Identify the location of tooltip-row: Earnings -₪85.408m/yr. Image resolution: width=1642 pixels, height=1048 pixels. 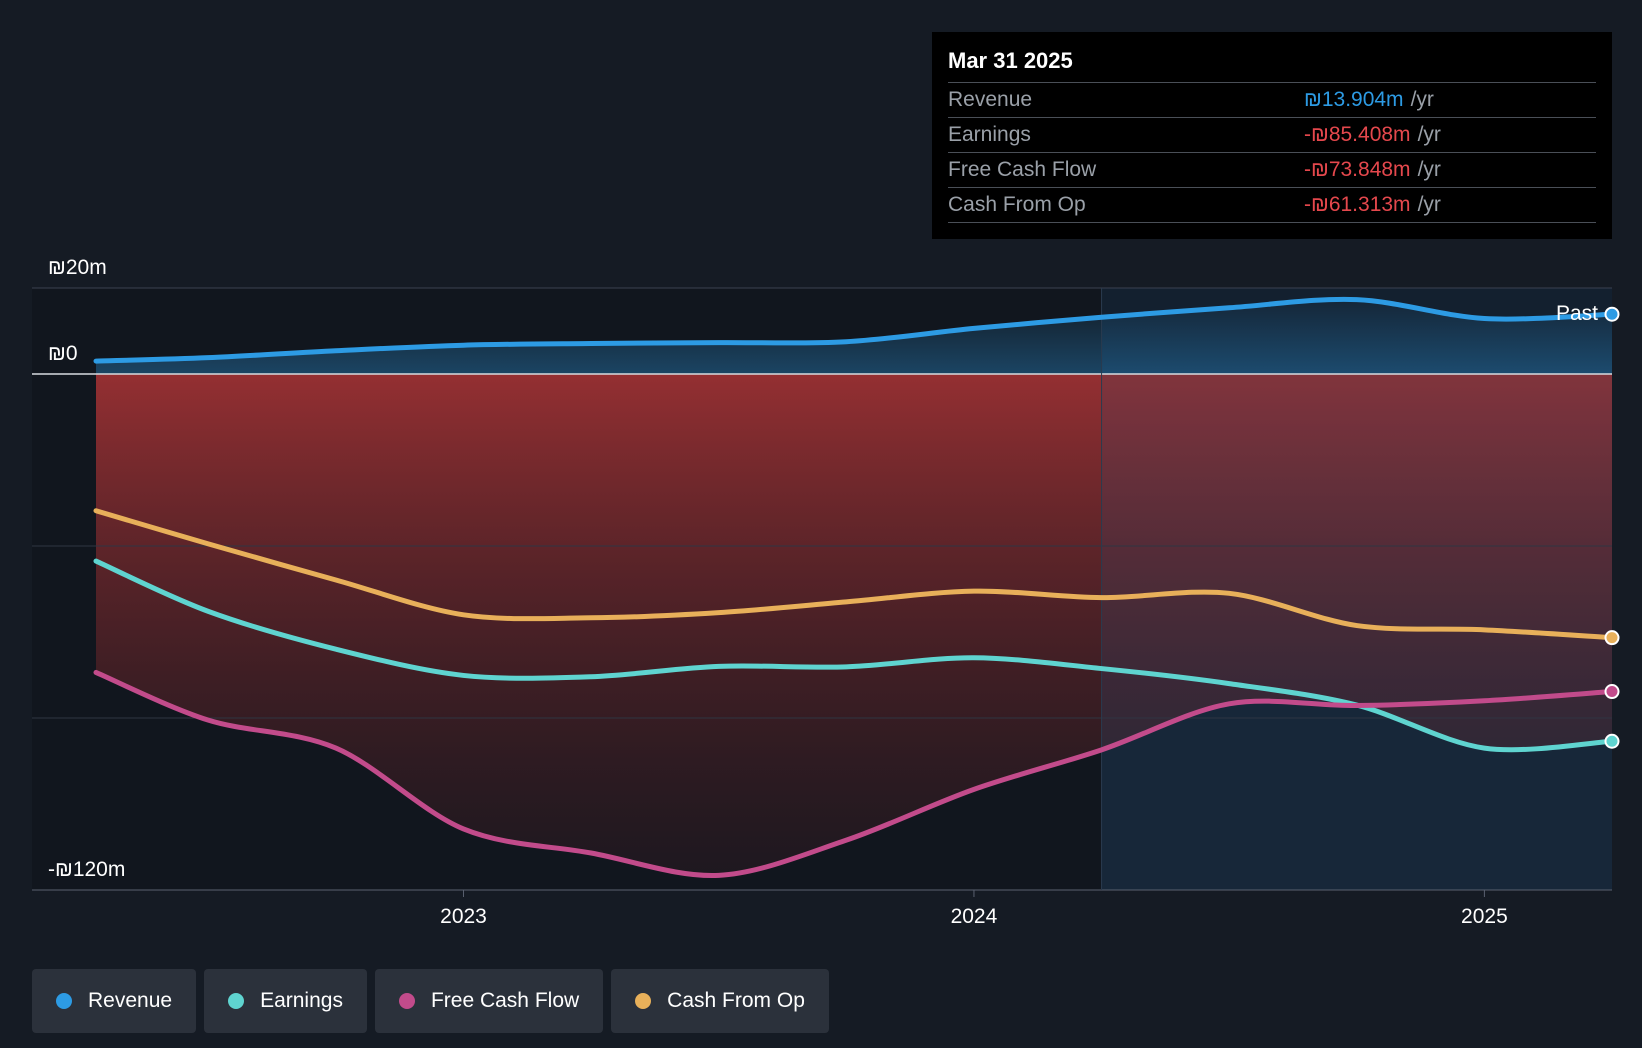
(1272, 135).